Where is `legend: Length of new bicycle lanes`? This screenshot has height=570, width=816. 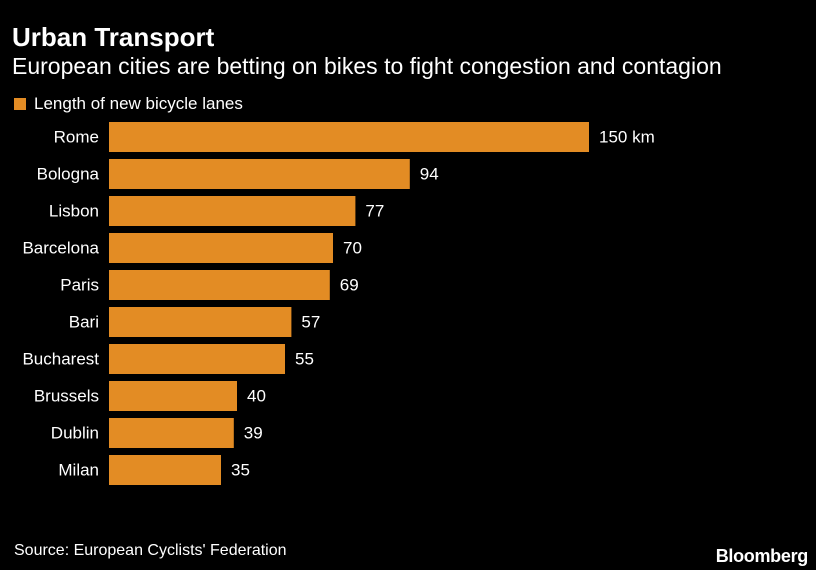
legend: Length of new bicycle lanes is located at coordinates (128, 104).